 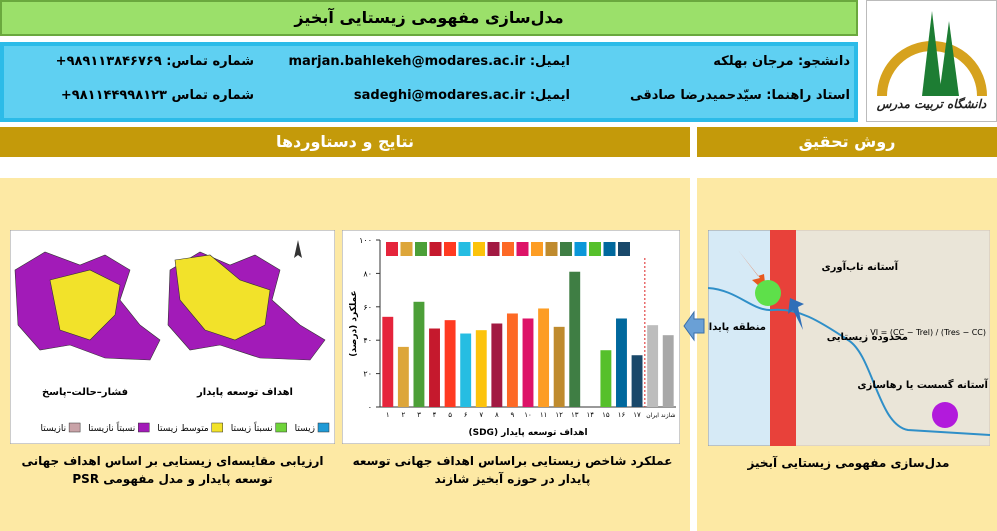 I want to click on curve, so click(x=849, y=361).